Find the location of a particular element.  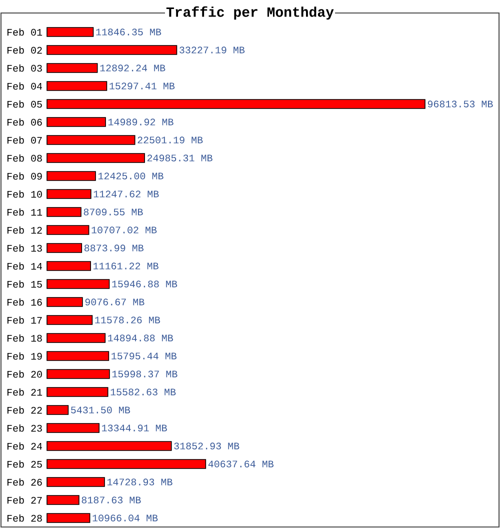

y-tick-label: Feb 03 is located at coordinates (24, 68).